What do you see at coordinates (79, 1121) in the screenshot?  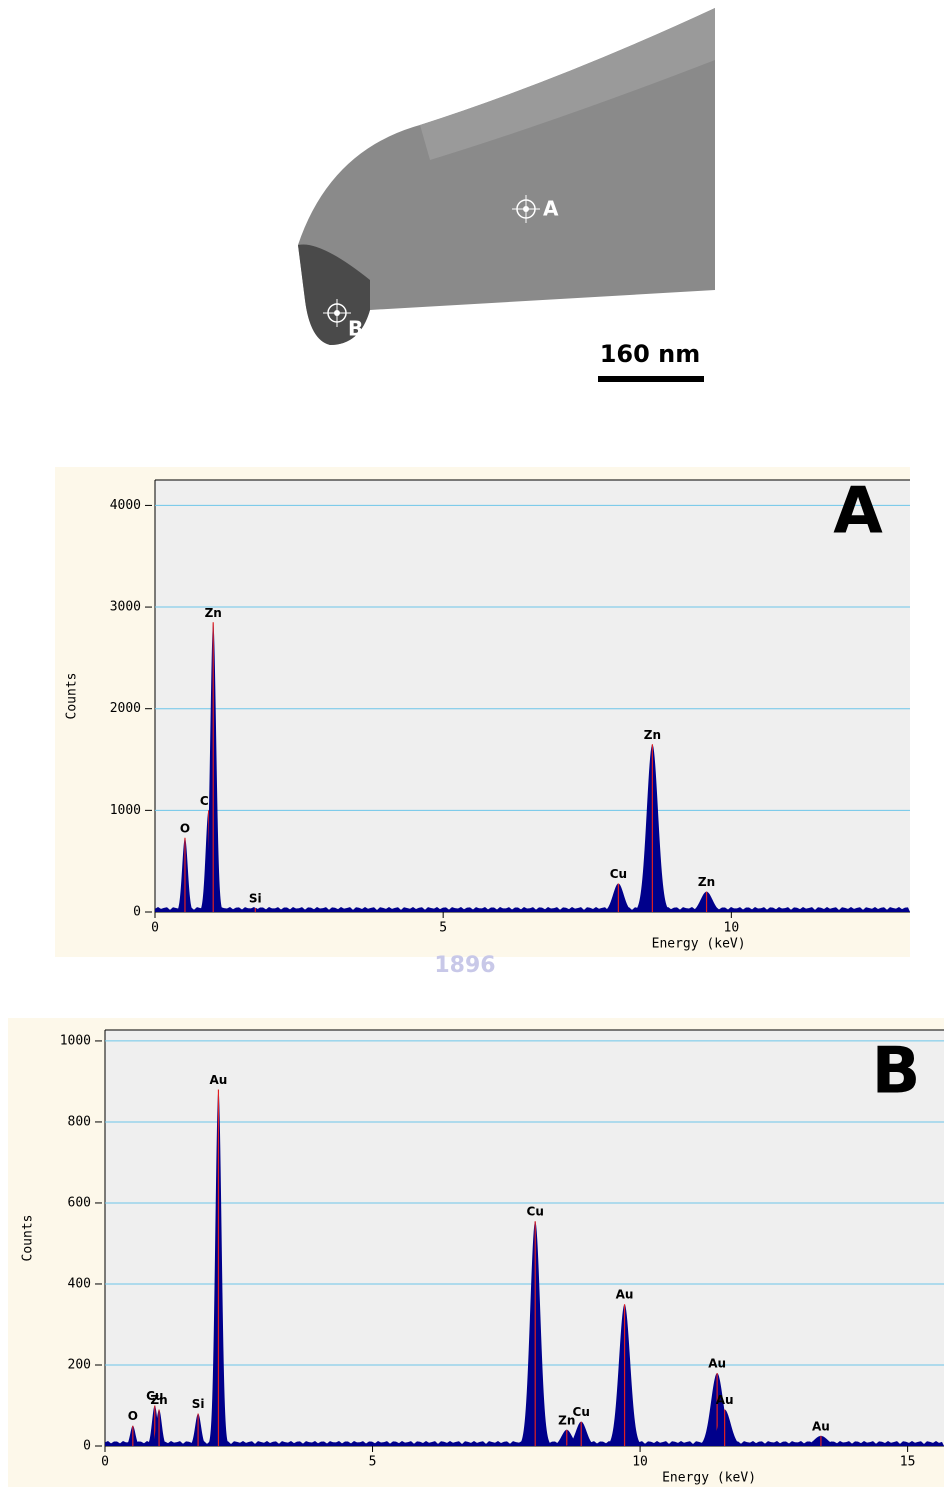 I see `y-tick-label: 800` at bounding box center [79, 1121].